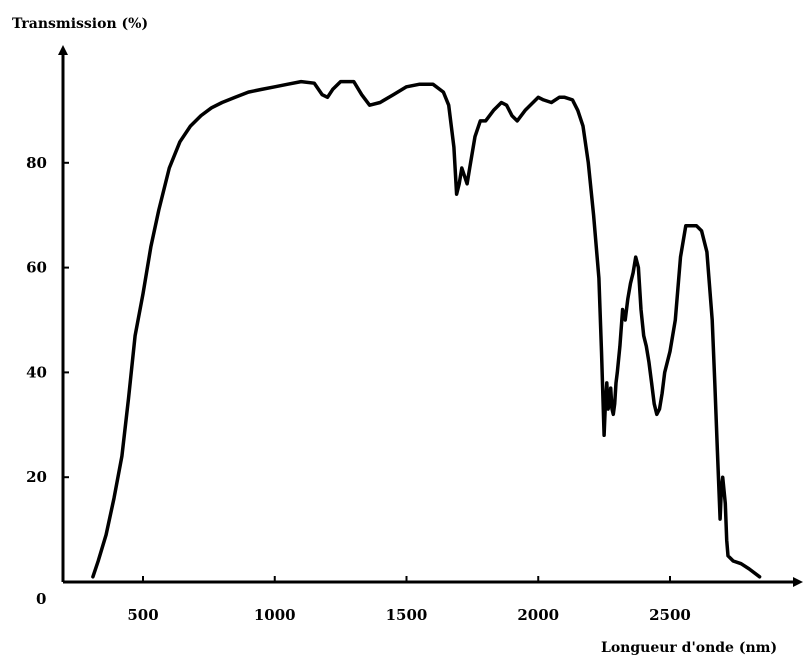 The height and width of the screenshot is (658, 808). I want to click on origin-label: 0, so click(41, 599).